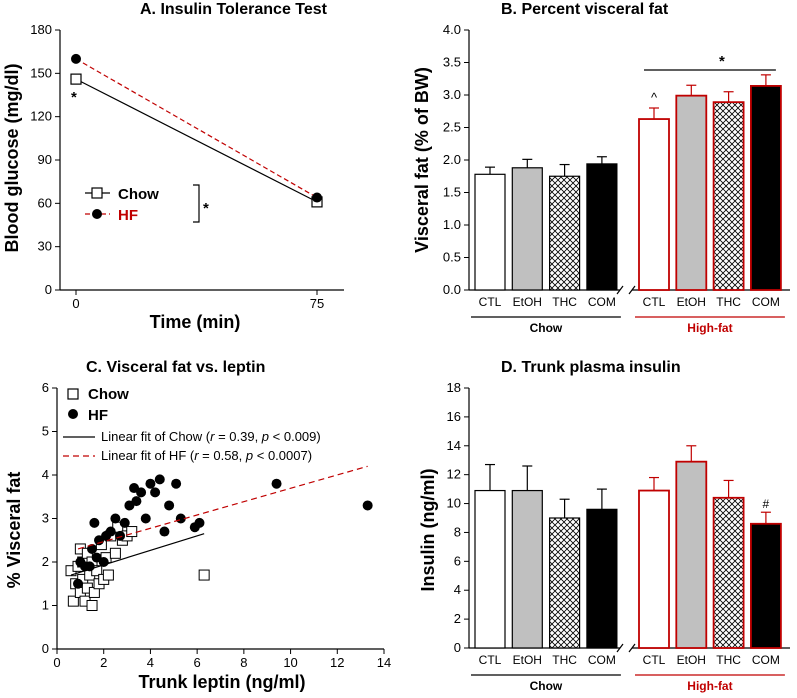  Describe the element at coordinates (722, 61) in the screenshot. I see `significance-star: *` at that location.